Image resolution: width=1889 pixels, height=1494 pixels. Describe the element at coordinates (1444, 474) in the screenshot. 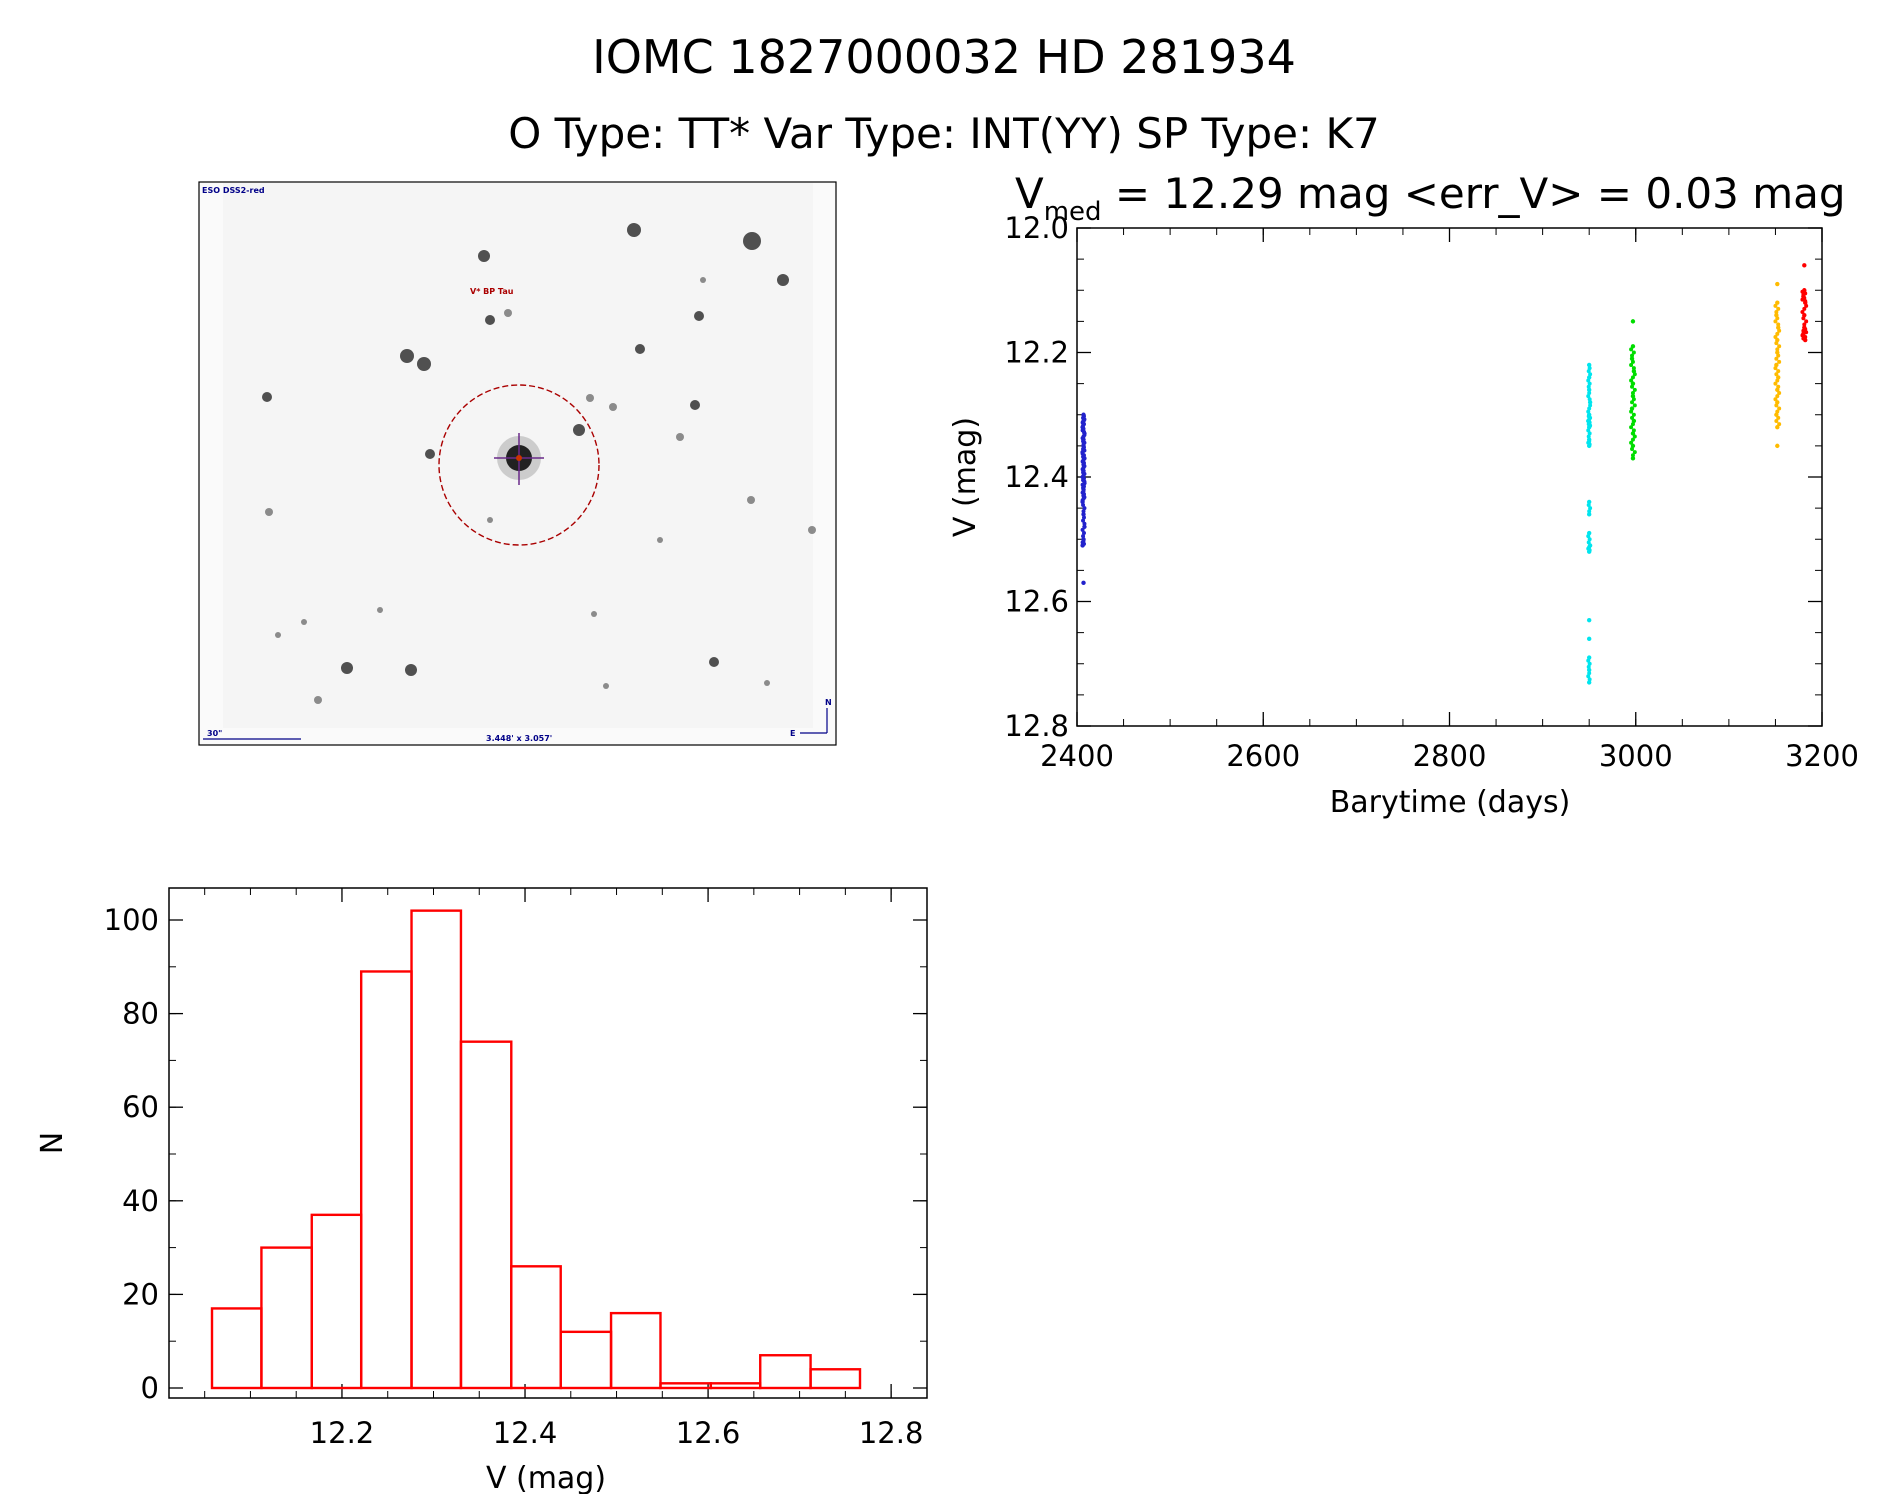

I see `light-curve-points` at that location.